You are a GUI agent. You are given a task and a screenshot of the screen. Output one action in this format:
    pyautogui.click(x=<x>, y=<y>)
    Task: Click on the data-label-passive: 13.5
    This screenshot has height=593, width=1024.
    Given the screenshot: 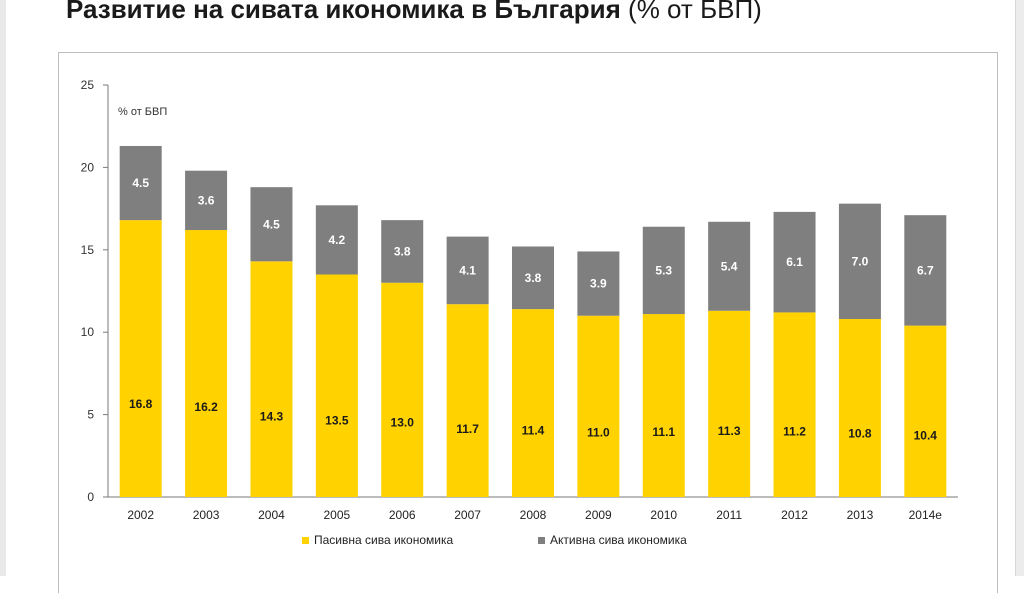 What is the action you would take?
    pyautogui.click(x=337, y=420)
    